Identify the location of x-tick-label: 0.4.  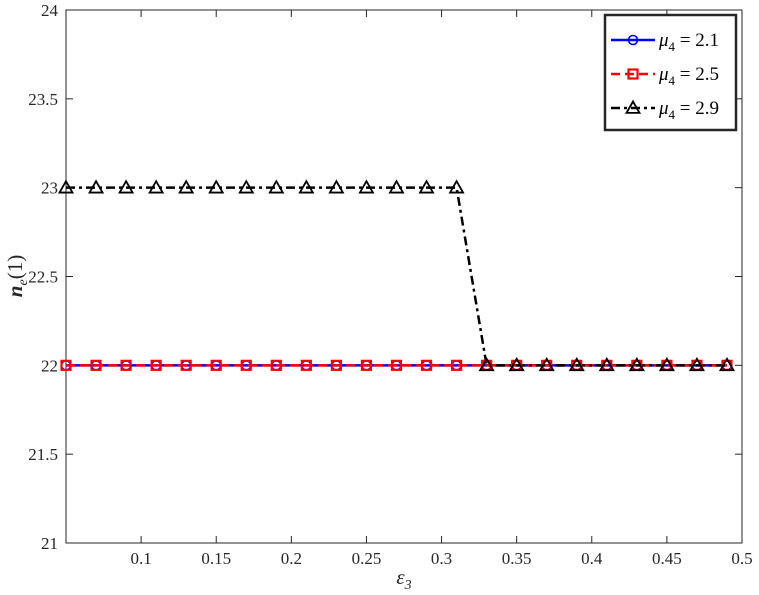
(592, 558).